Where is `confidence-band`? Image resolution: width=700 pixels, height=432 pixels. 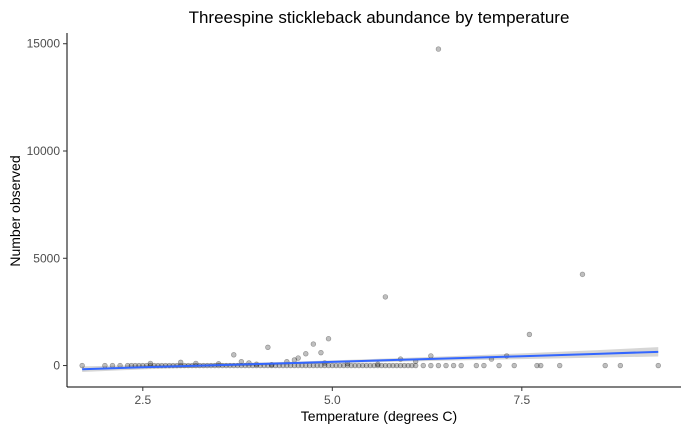
confidence-band is located at coordinates (370, 359).